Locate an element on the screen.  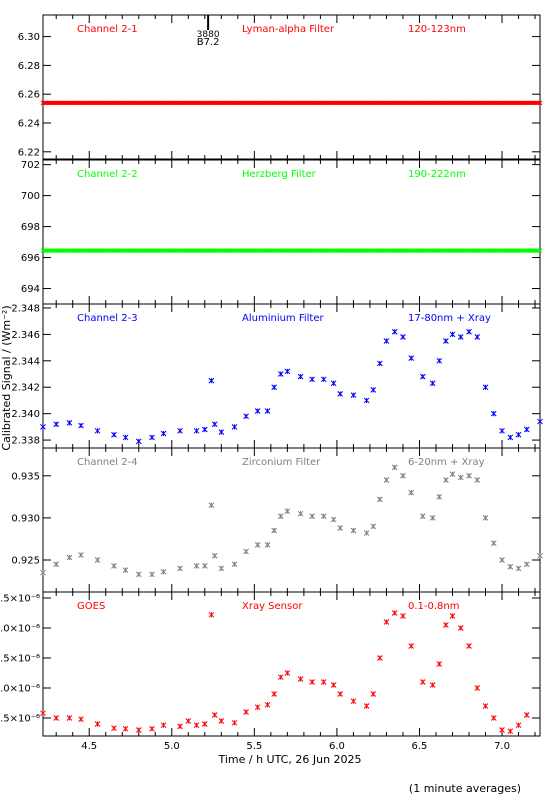
channel-label: Channel 2-4 is located at coordinates (107, 462).